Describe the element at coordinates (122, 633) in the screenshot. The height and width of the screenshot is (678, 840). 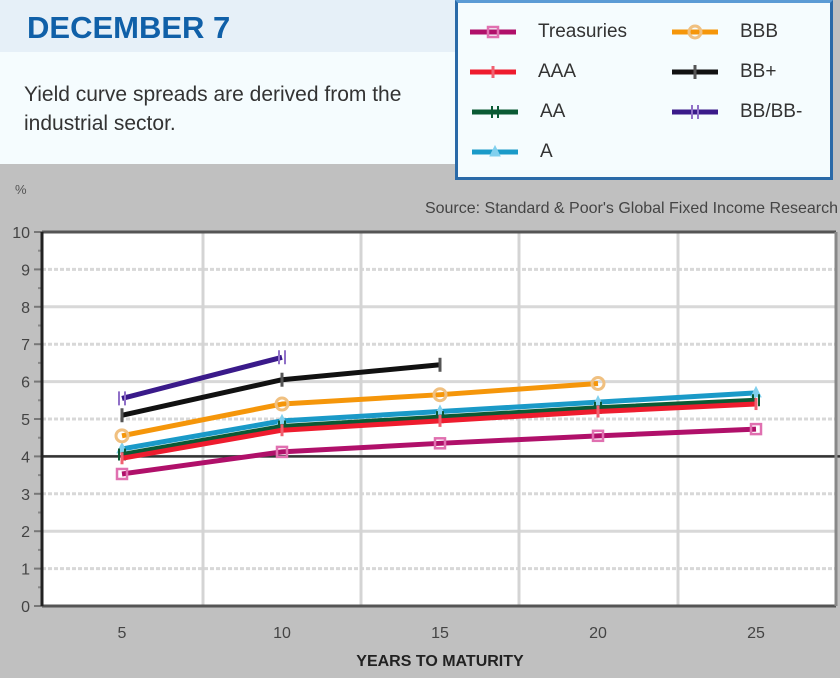
I see `x-tick-label: 5` at that location.